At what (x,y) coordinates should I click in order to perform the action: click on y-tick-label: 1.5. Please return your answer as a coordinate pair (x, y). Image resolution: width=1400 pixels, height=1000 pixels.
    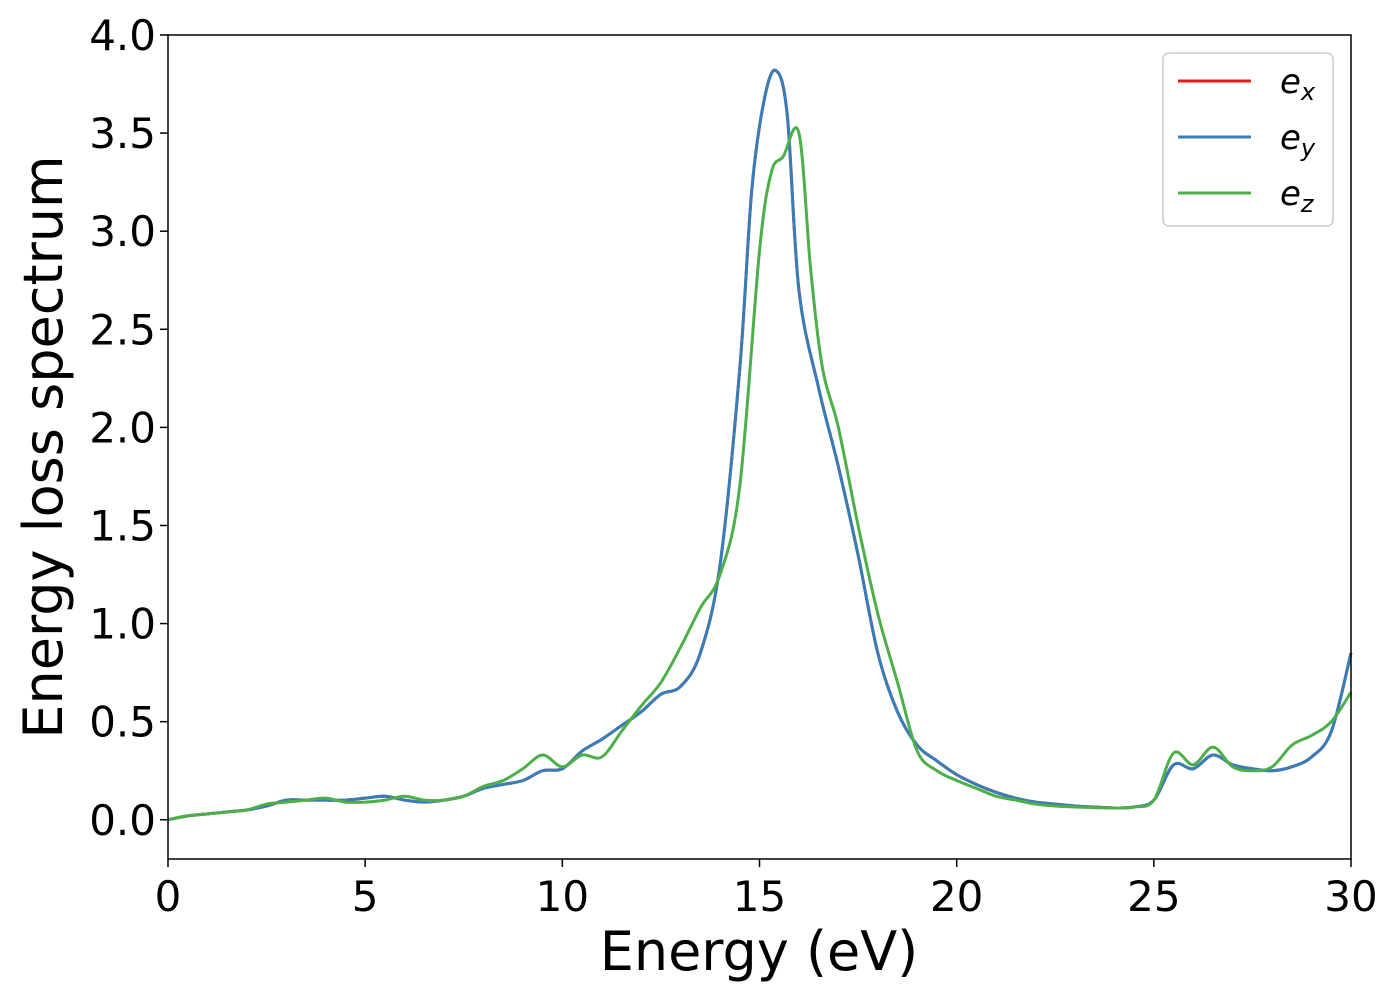
    Looking at the image, I should click on (122, 525).